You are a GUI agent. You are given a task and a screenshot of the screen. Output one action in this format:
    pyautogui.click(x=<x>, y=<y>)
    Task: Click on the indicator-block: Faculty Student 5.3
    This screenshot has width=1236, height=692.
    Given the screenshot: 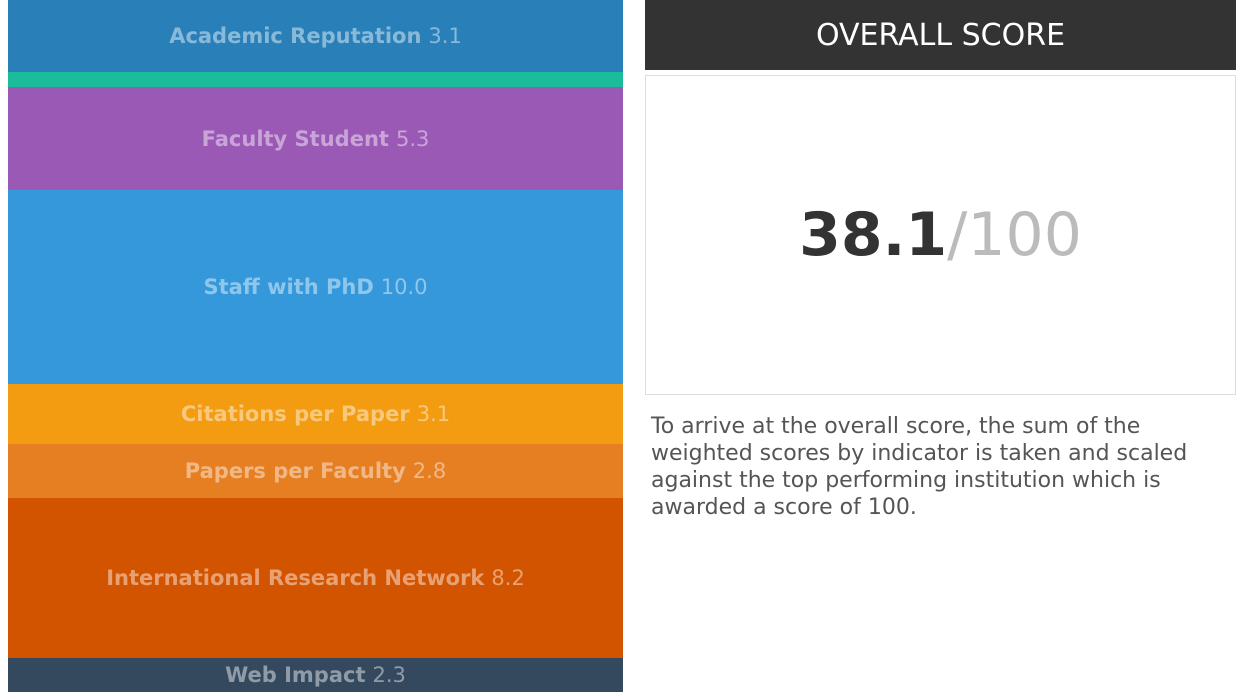 What is the action you would take?
    pyautogui.click(x=315, y=138)
    